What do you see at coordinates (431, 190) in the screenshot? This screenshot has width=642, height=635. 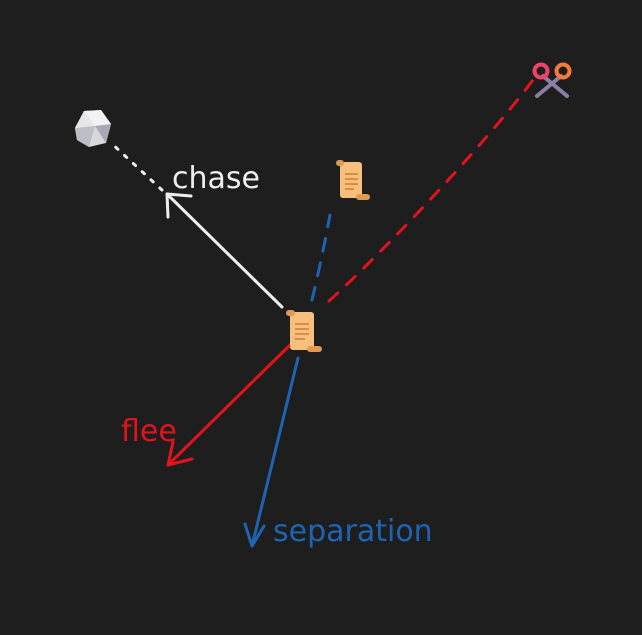 I see `threat-dashed-line` at bounding box center [431, 190].